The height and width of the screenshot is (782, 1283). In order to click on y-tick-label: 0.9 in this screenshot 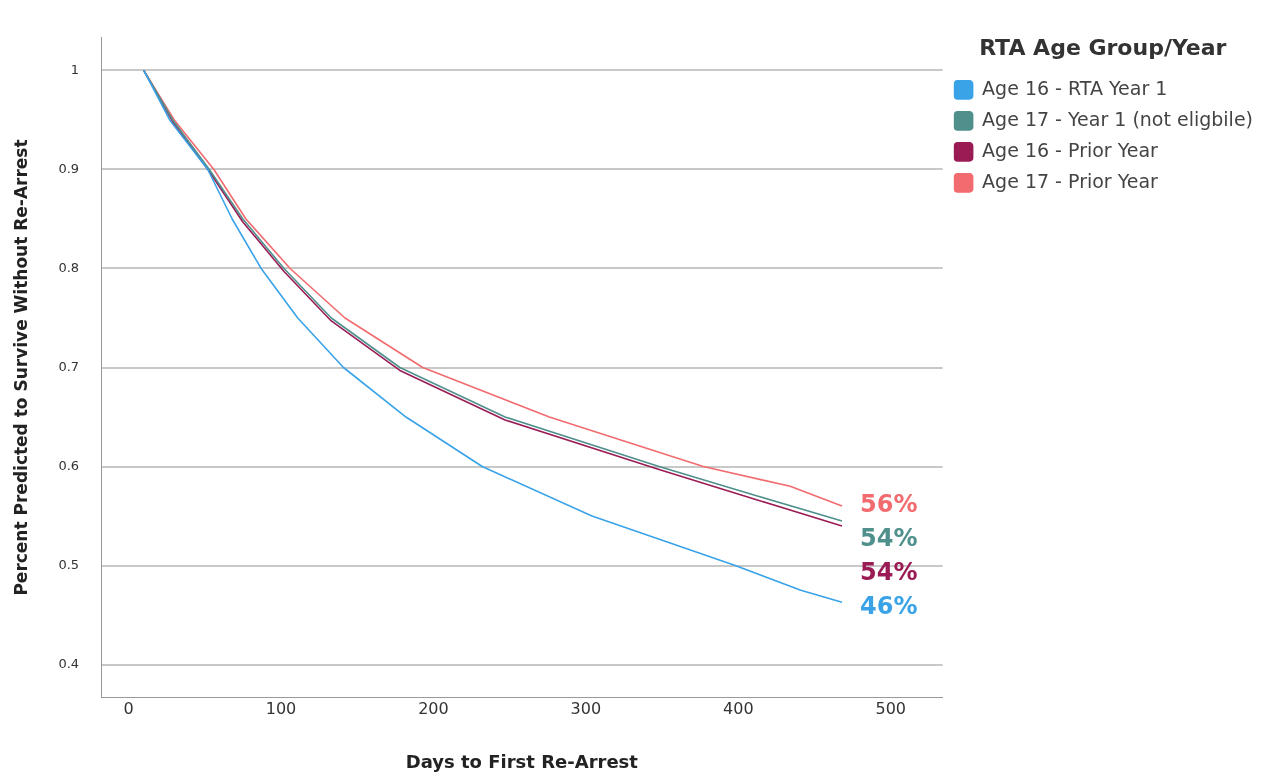, I will do `click(69, 168)`.